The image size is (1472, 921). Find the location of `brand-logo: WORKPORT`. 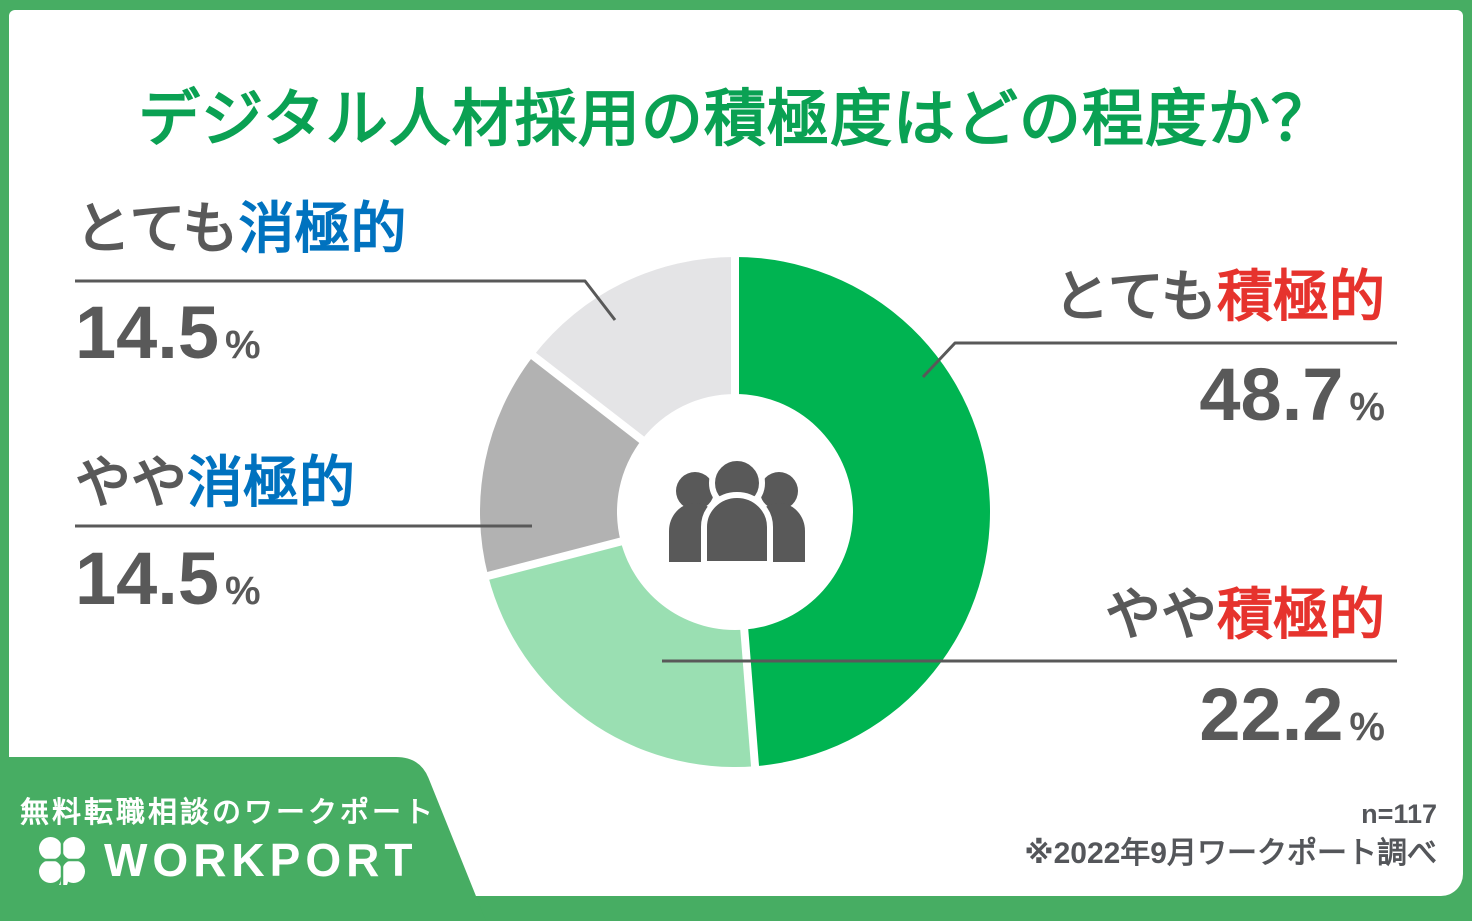

brand-logo: WORKPORT is located at coordinates (226, 860).